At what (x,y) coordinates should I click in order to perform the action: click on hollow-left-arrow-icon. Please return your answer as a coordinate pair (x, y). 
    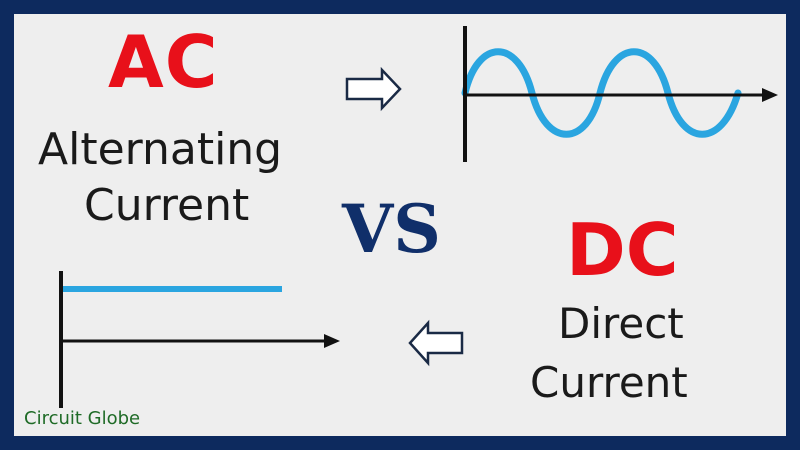
    Looking at the image, I should click on (436, 343).